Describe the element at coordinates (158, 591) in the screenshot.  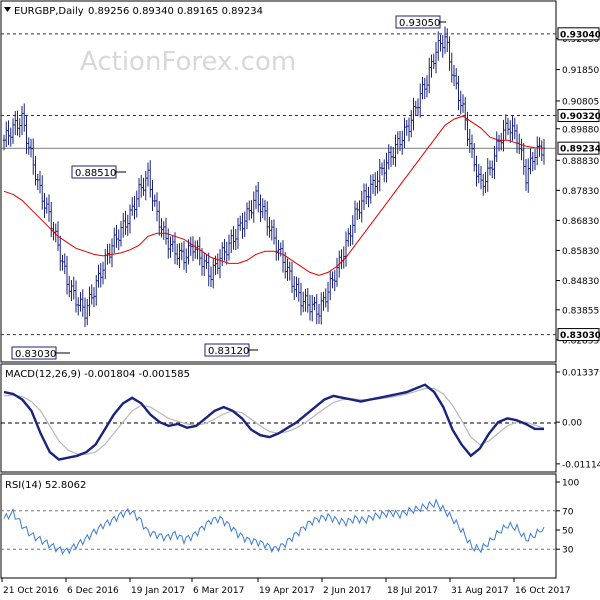
I see `date-tick-label: 19 Jan 2017` at that location.